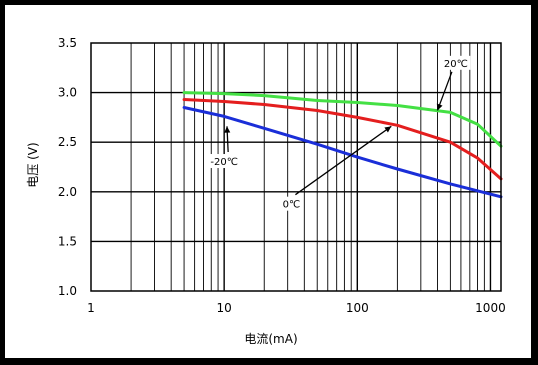 This screenshot has height=365, width=538. Describe the element at coordinates (67, 93) in the screenshot. I see `y-tick-label: 3.0` at that location.